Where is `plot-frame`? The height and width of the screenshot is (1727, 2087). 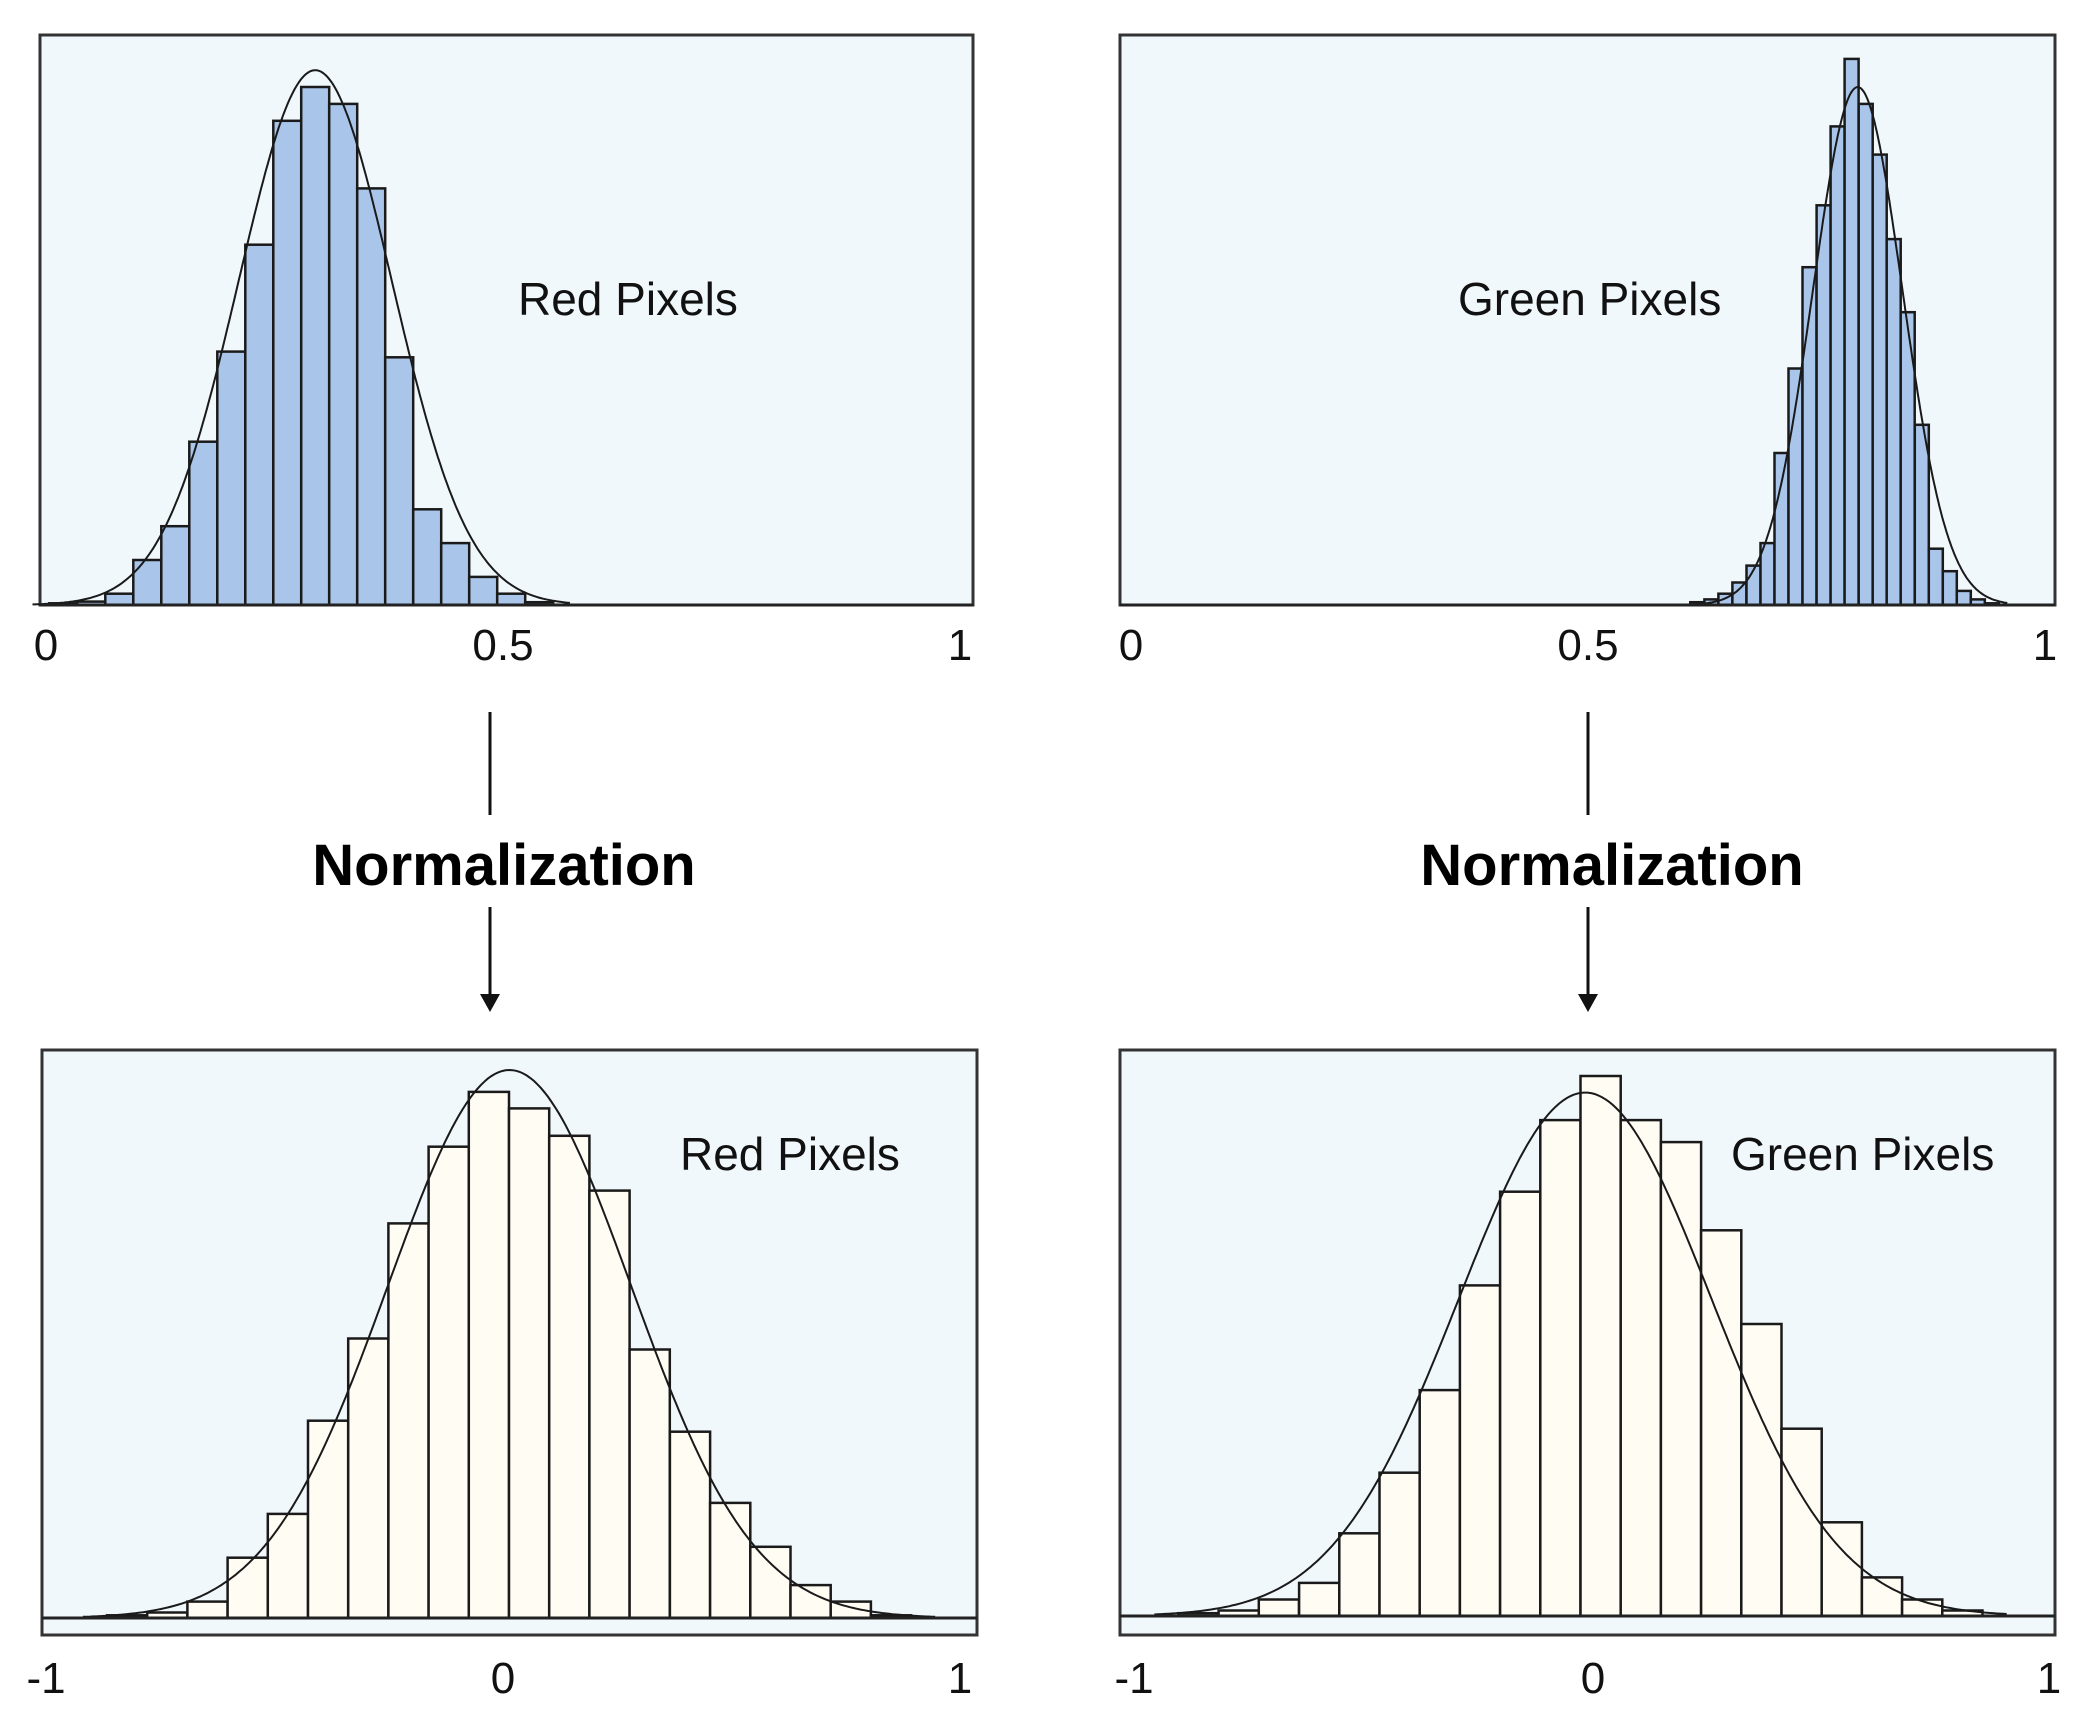
plot-frame is located at coordinates (506, 320).